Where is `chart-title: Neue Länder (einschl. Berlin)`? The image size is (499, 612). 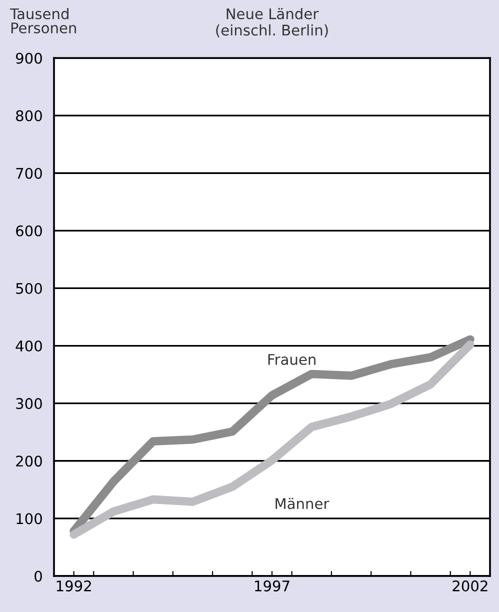
chart-title: Neue Länder (einschl. Berlin) is located at coordinates (272, 23).